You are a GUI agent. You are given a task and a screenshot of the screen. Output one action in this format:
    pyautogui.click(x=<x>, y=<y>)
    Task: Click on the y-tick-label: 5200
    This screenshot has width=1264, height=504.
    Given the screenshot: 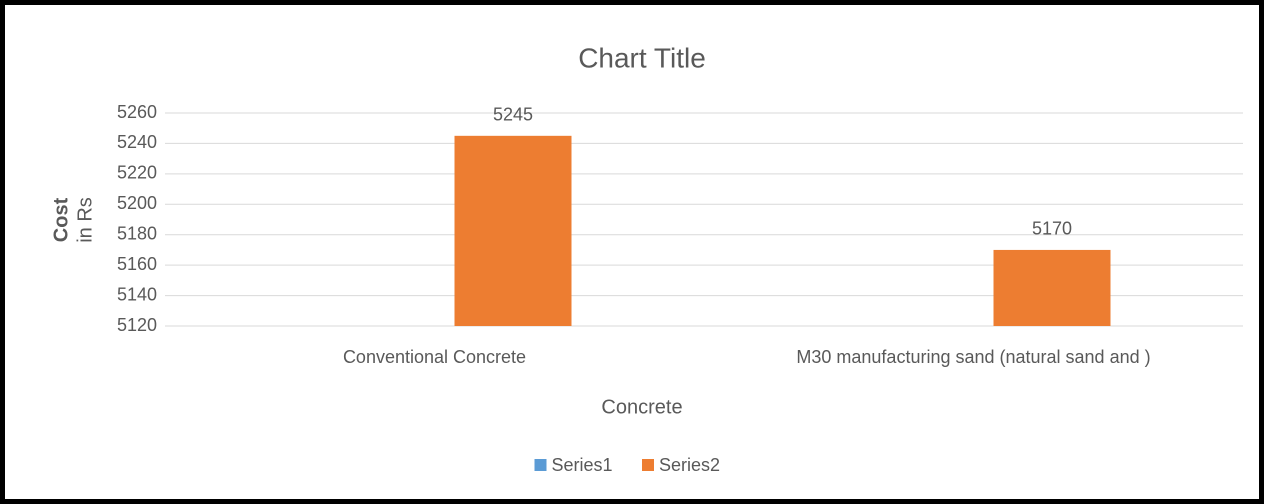 What is the action you would take?
    pyautogui.click(x=137, y=203)
    